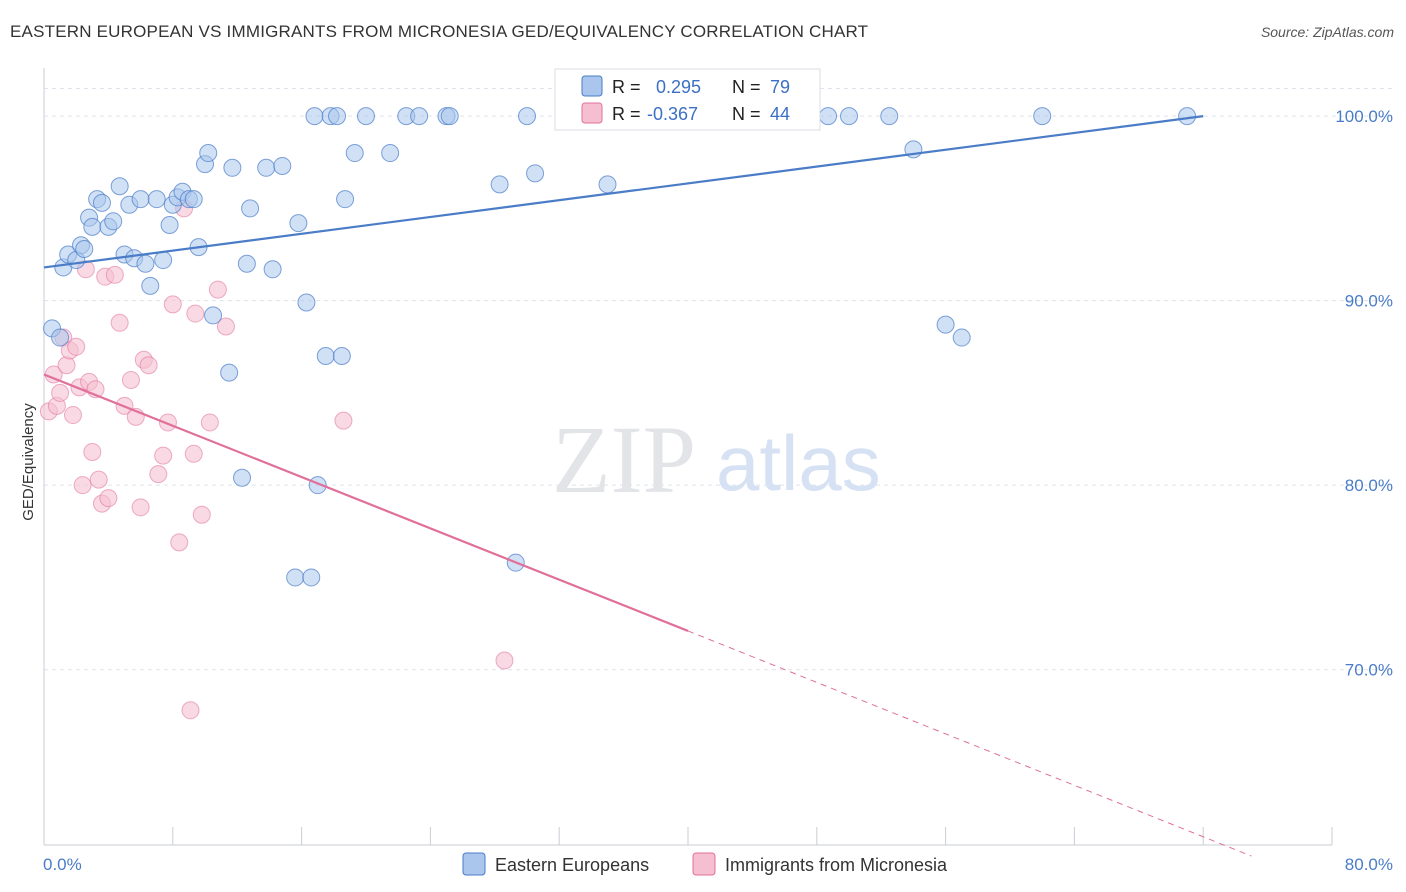  What do you see at coordinates (623, 192) in the screenshot?
I see `eastern-trendline` at bounding box center [623, 192].